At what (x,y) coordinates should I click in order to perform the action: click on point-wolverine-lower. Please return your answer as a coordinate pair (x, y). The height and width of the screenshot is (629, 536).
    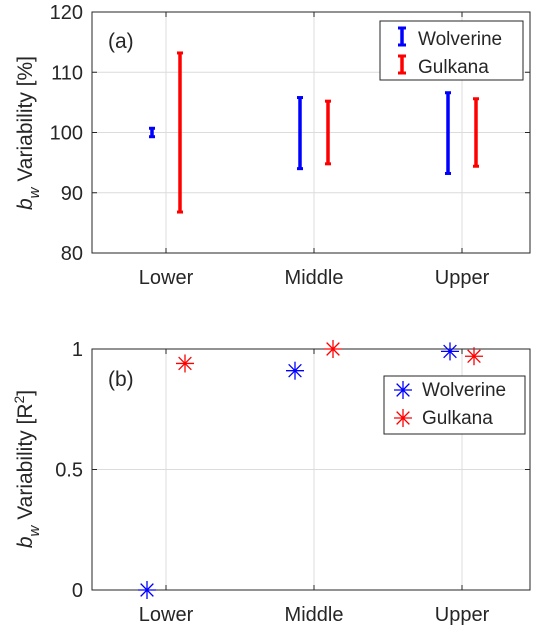
    Looking at the image, I should click on (147, 590).